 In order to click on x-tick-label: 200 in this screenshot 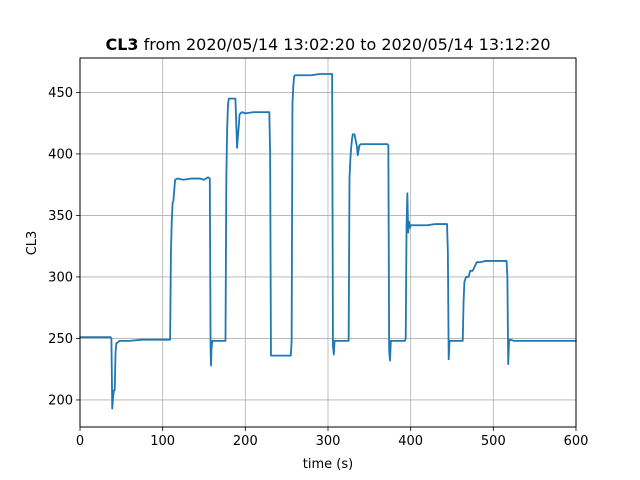, I will do `click(245, 441)`.